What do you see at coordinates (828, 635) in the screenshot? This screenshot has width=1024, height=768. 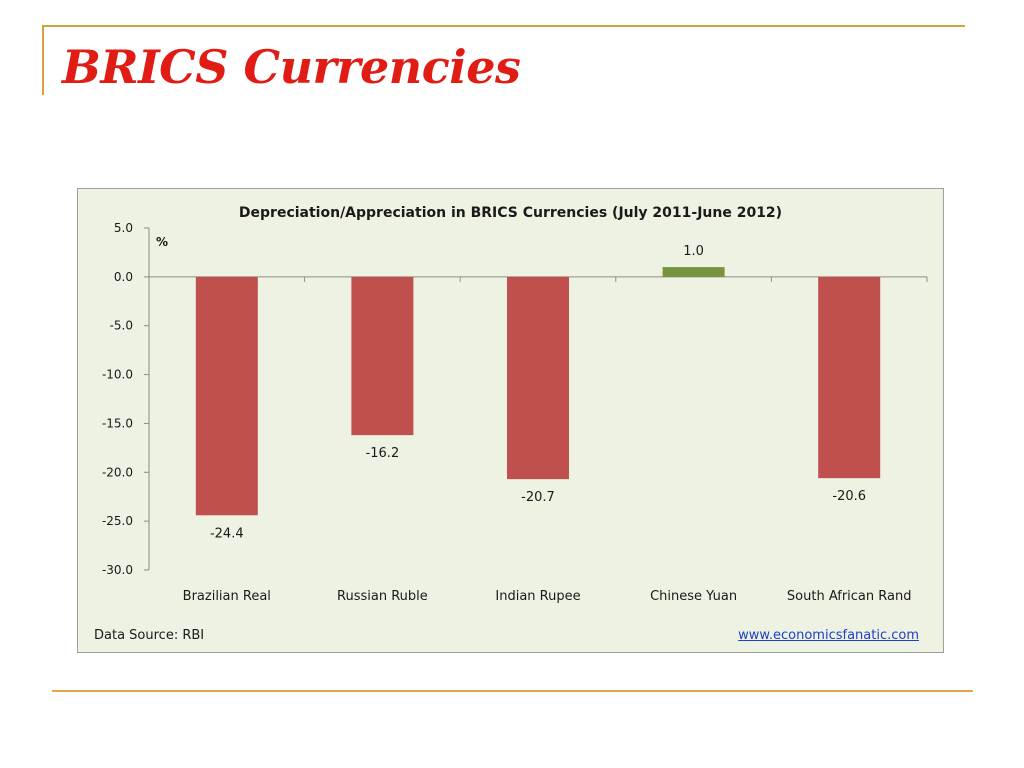 I see `website-link: www.economicsfanatic.com` at bounding box center [828, 635].